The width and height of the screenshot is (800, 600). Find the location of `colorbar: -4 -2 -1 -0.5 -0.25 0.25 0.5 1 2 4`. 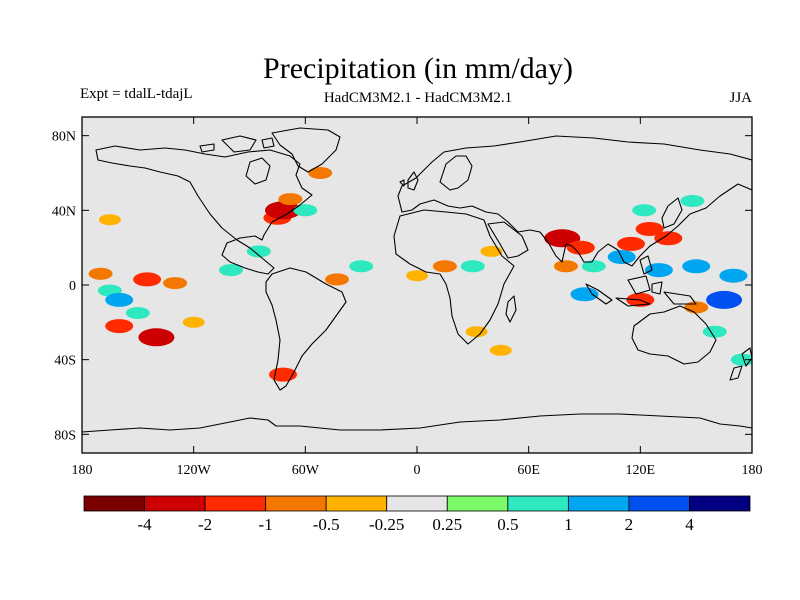

colorbar: -4 -2 -1 -0.5 -0.25 0.25 0.5 1 2 4 is located at coordinates (417, 514).